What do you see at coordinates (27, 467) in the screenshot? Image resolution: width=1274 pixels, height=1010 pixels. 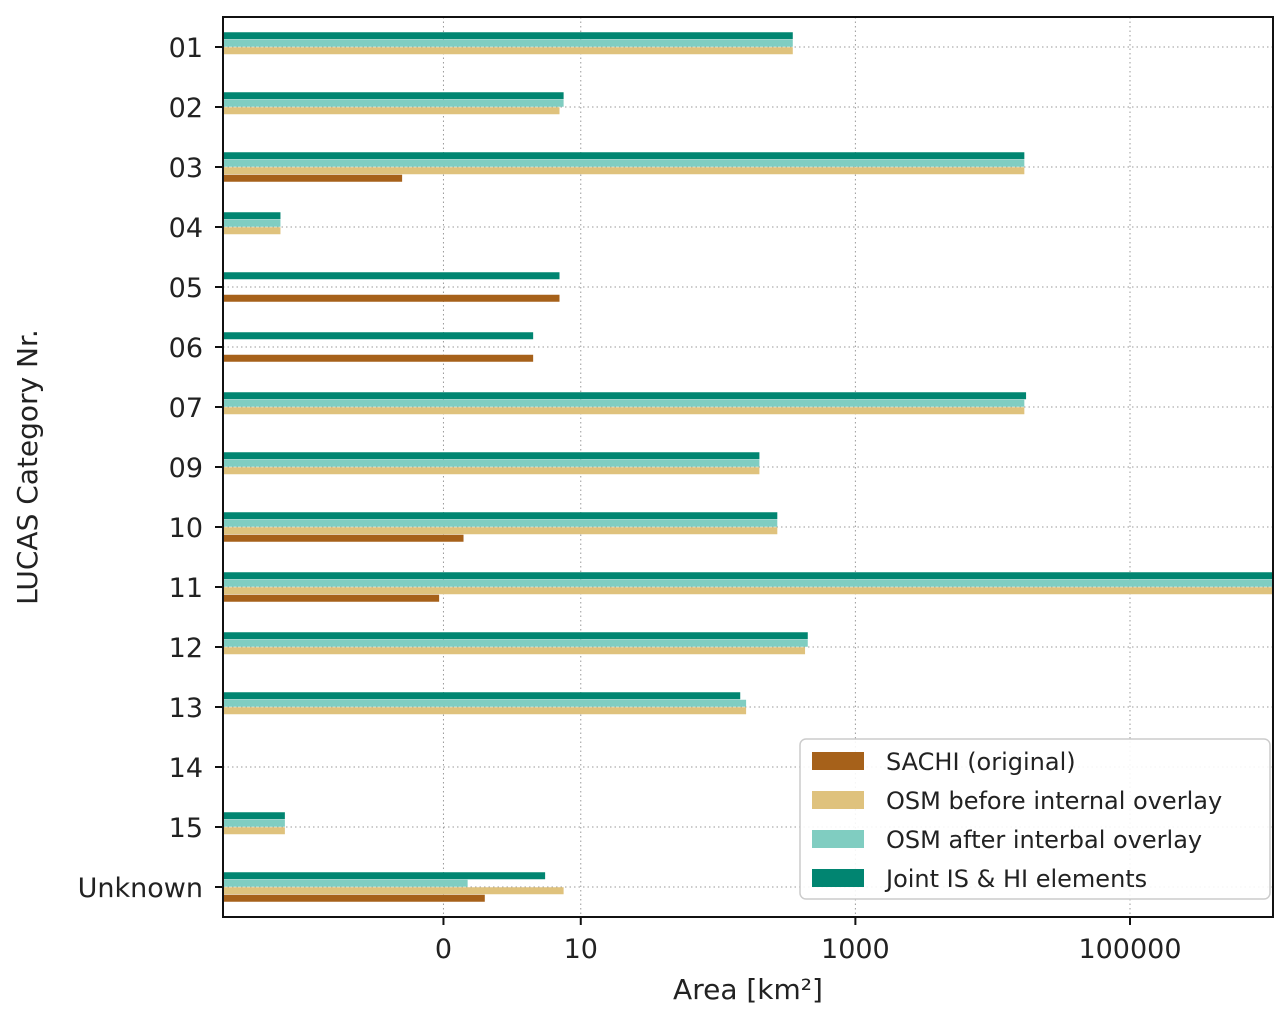 I see `y-axis-label: LUCAS Category Nr.` at bounding box center [27, 467].